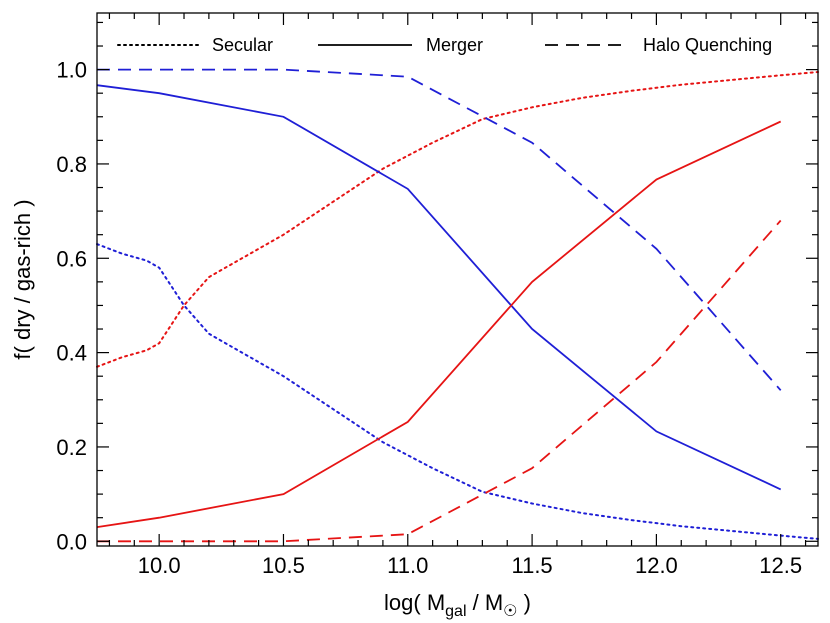 The image size is (830, 623). What do you see at coordinates (414, 602) in the screenshot?
I see `x-axis-title-prefix: log( M` at bounding box center [414, 602].